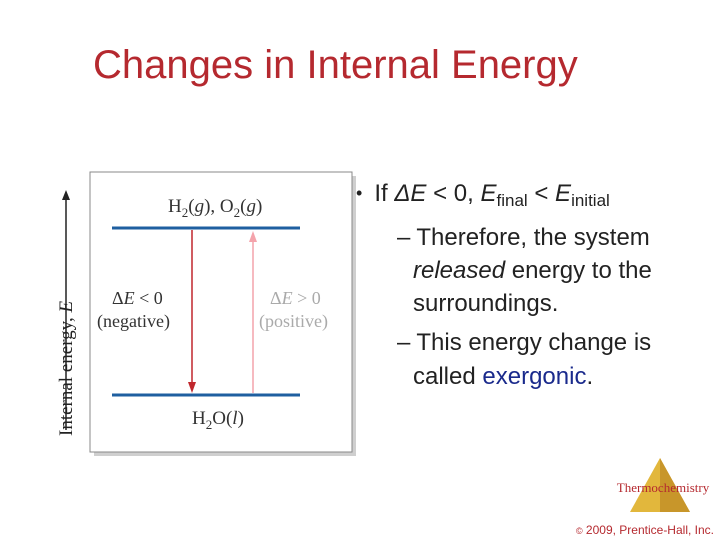 The image size is (720, 540). I want to click on sub-bullet: – This energy change is, so click(524, 342).